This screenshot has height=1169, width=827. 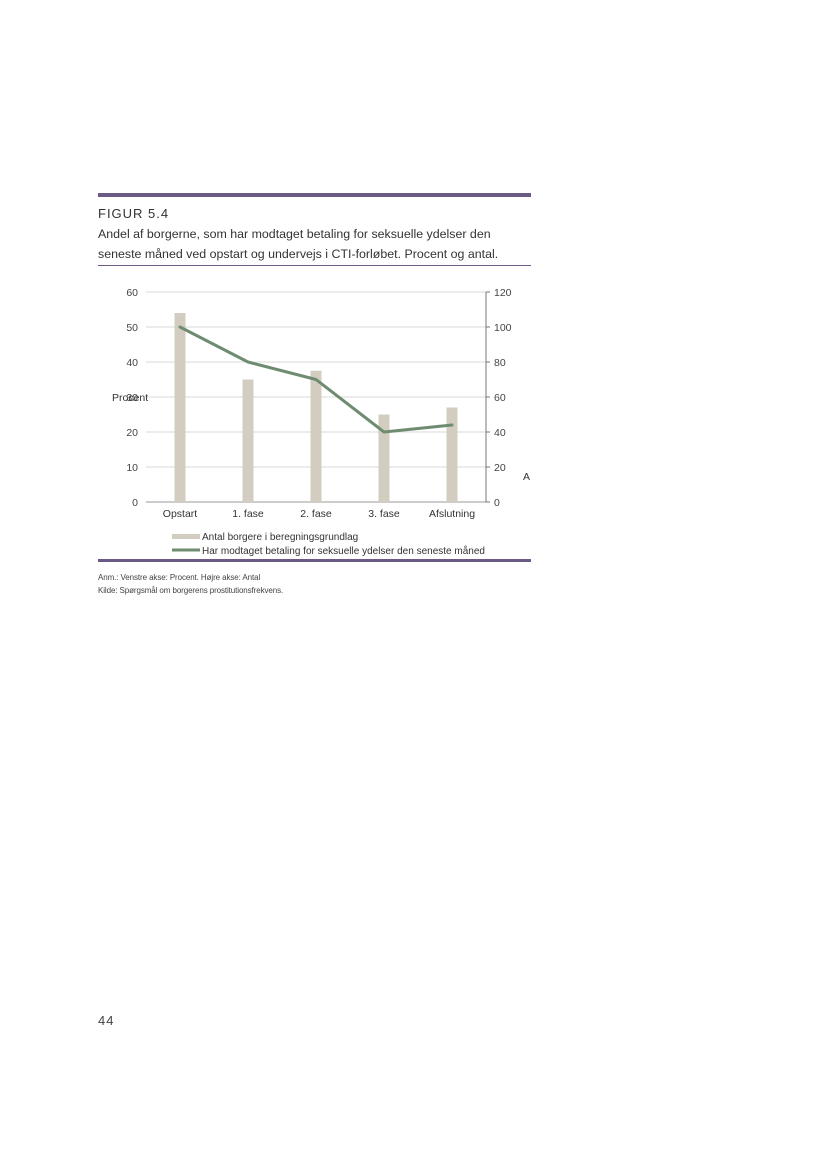 What do you see at coordinates (314, 560) in the screenshot?
I see `figure-bottom-rule` at bounding box center [314, 560].